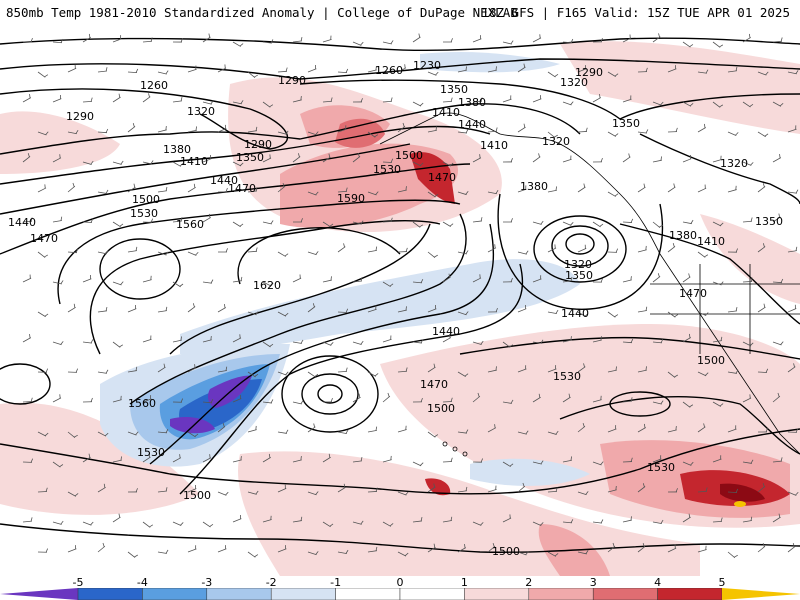 The width and height of the screenshot is (800, 600). I want to click on warm-anomaly-area, so click(742, 492).